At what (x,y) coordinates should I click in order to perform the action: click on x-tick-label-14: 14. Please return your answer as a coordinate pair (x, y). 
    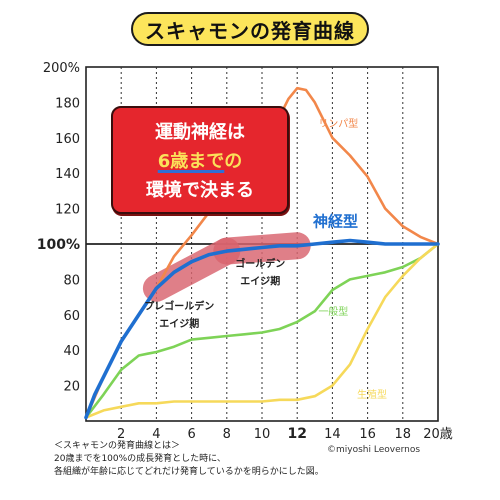
    Looking at the image, I should click on (332, 434).